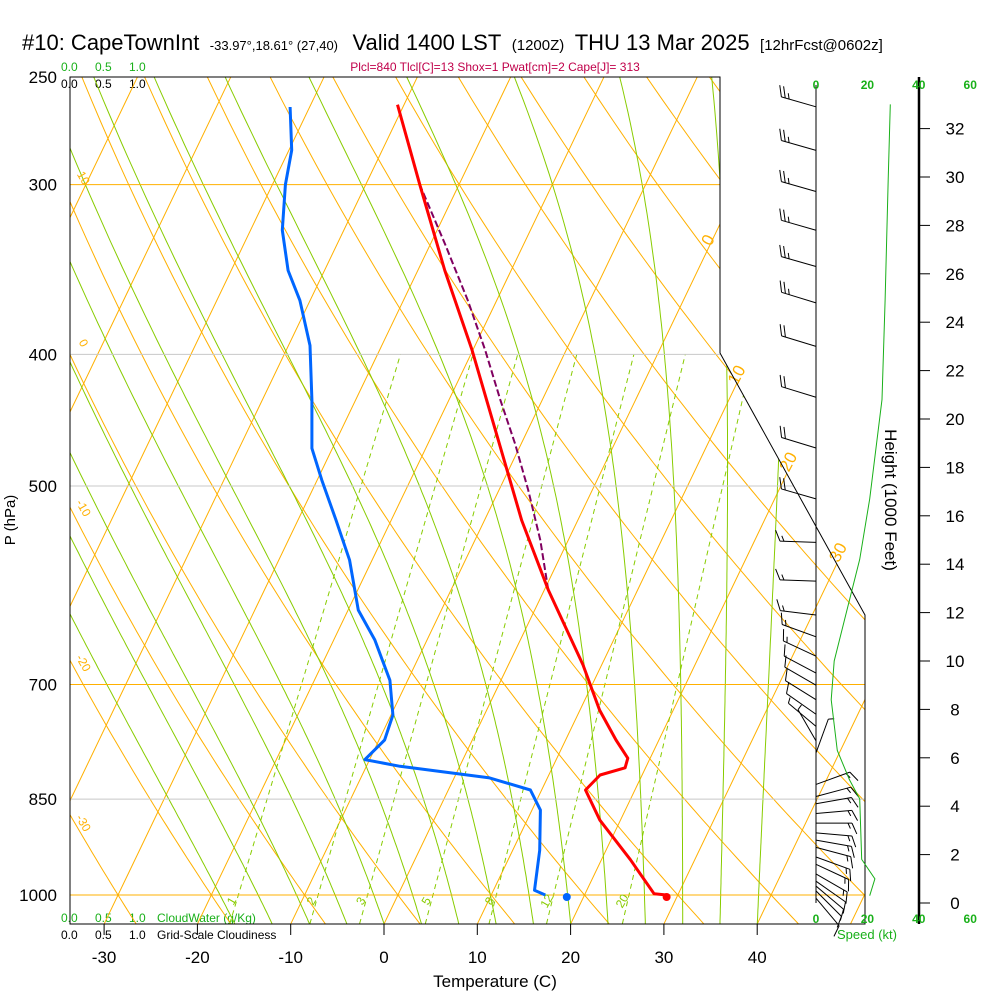 The height and width of the screenshot is (1000, 1000). I want to click on cloudiness-tick: 0.5, so click(103, 935).